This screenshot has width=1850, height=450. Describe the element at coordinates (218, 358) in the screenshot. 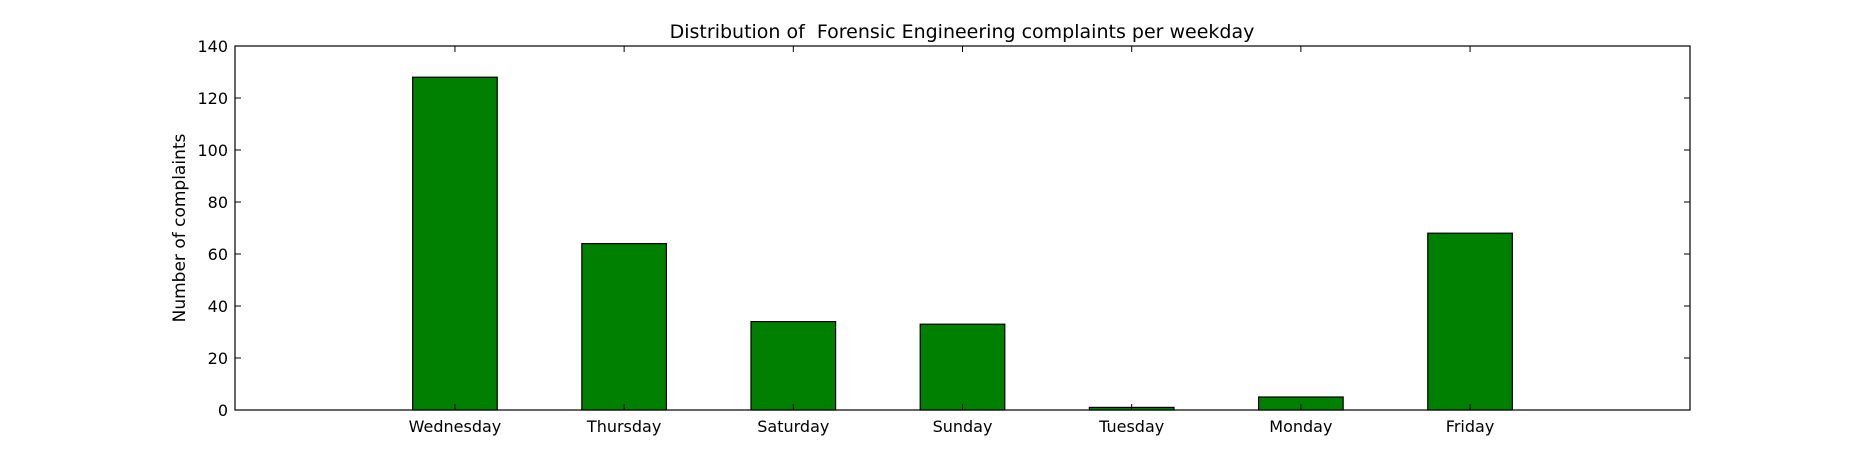

I see `y-tick-label: 20` at that location.